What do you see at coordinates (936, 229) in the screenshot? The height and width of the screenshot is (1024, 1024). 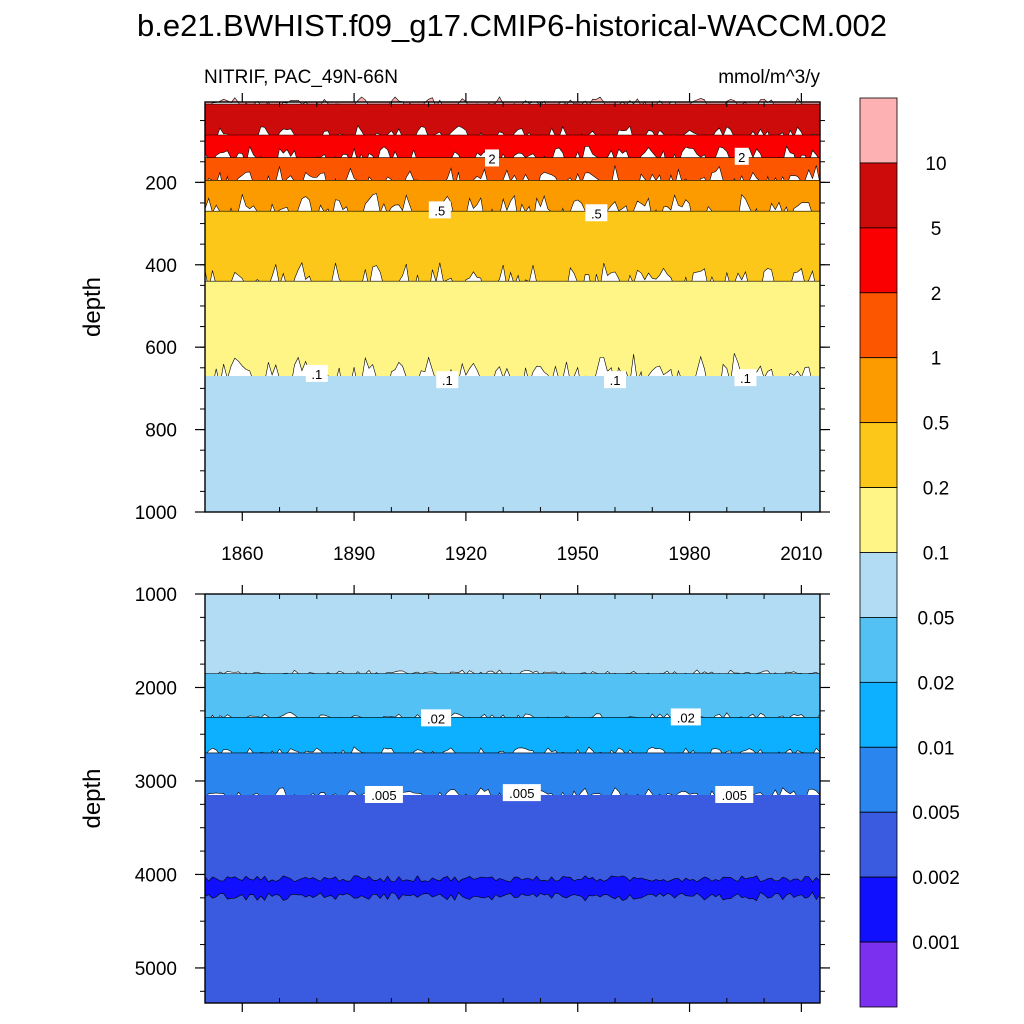 I see `colorbar-label: 5` at bounding box center [936, 229].